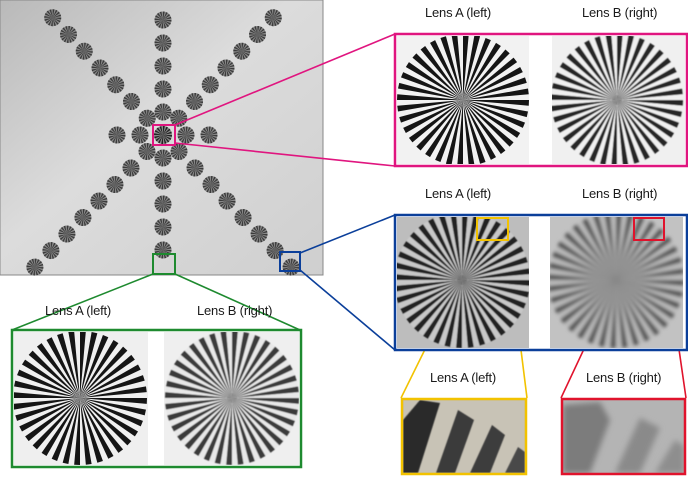  Describe the element at coordinates (649, 229) in the screenshot. I see `red-roi` at that location.